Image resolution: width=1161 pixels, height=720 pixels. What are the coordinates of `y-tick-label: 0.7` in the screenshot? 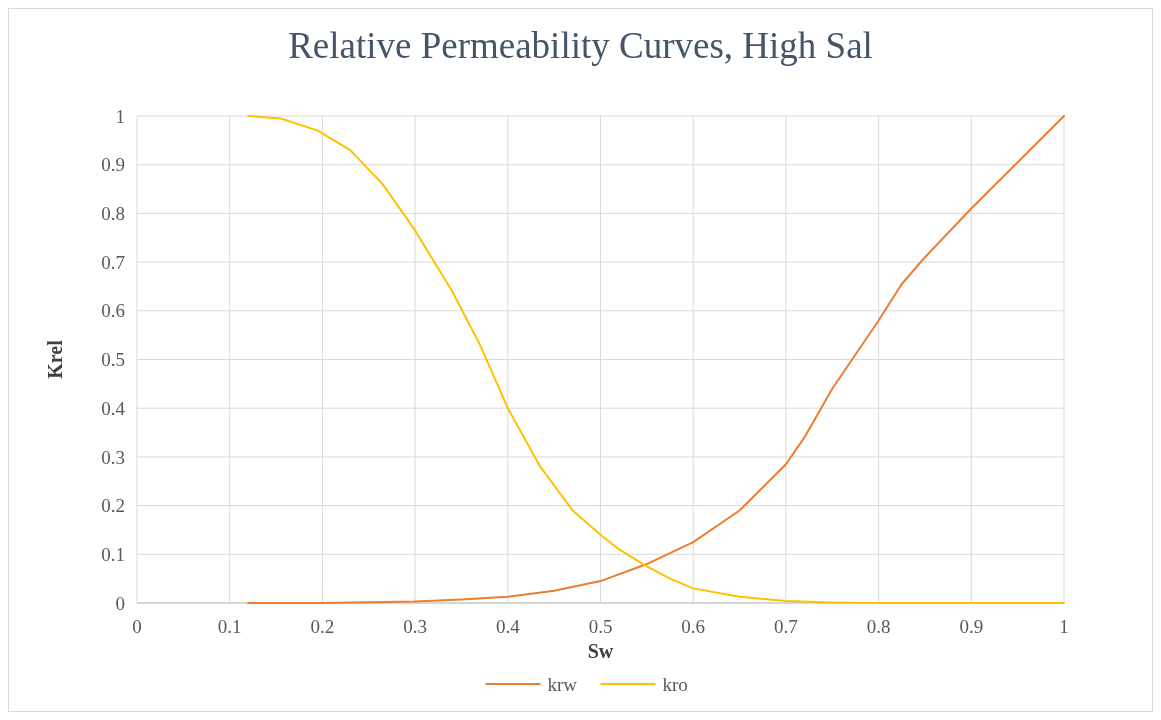 It's located at (113, 262).